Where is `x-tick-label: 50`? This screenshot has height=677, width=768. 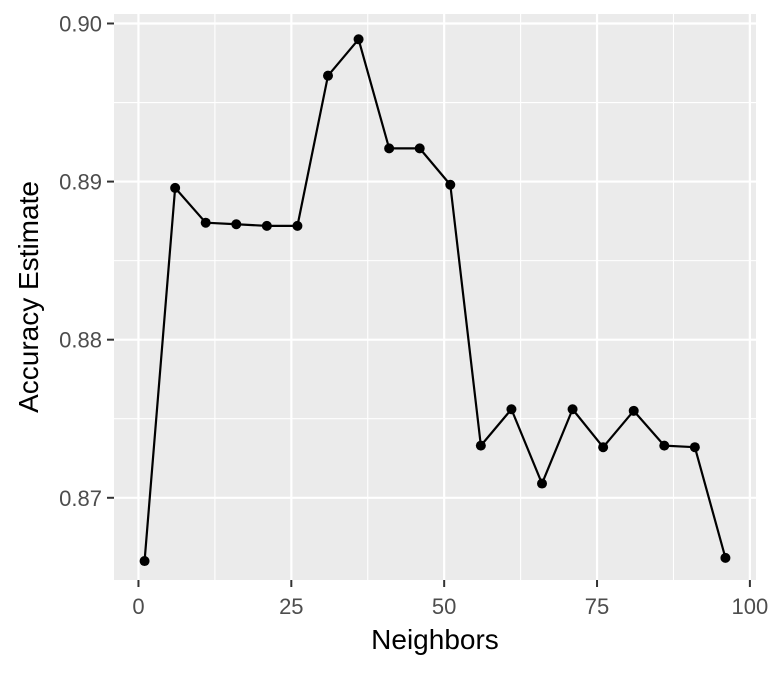
x-tick-label: 50 is located at coordinates (444, 606).